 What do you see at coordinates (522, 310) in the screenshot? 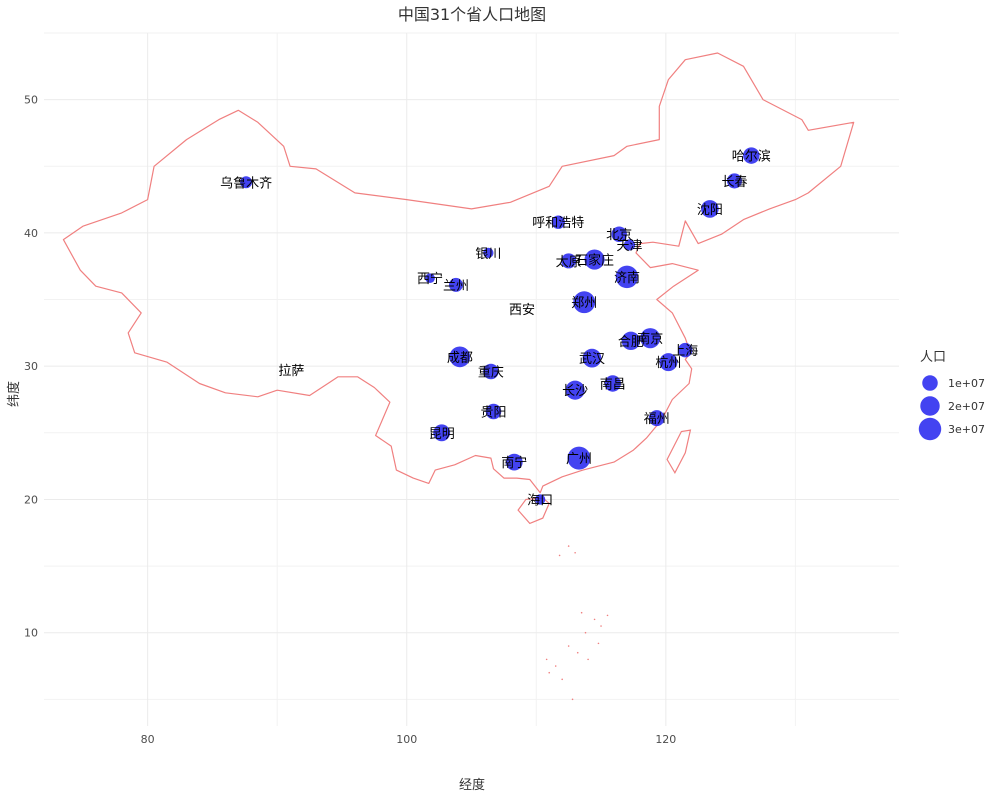
I see `city-label: 西安` at bounding box center [522, 310].